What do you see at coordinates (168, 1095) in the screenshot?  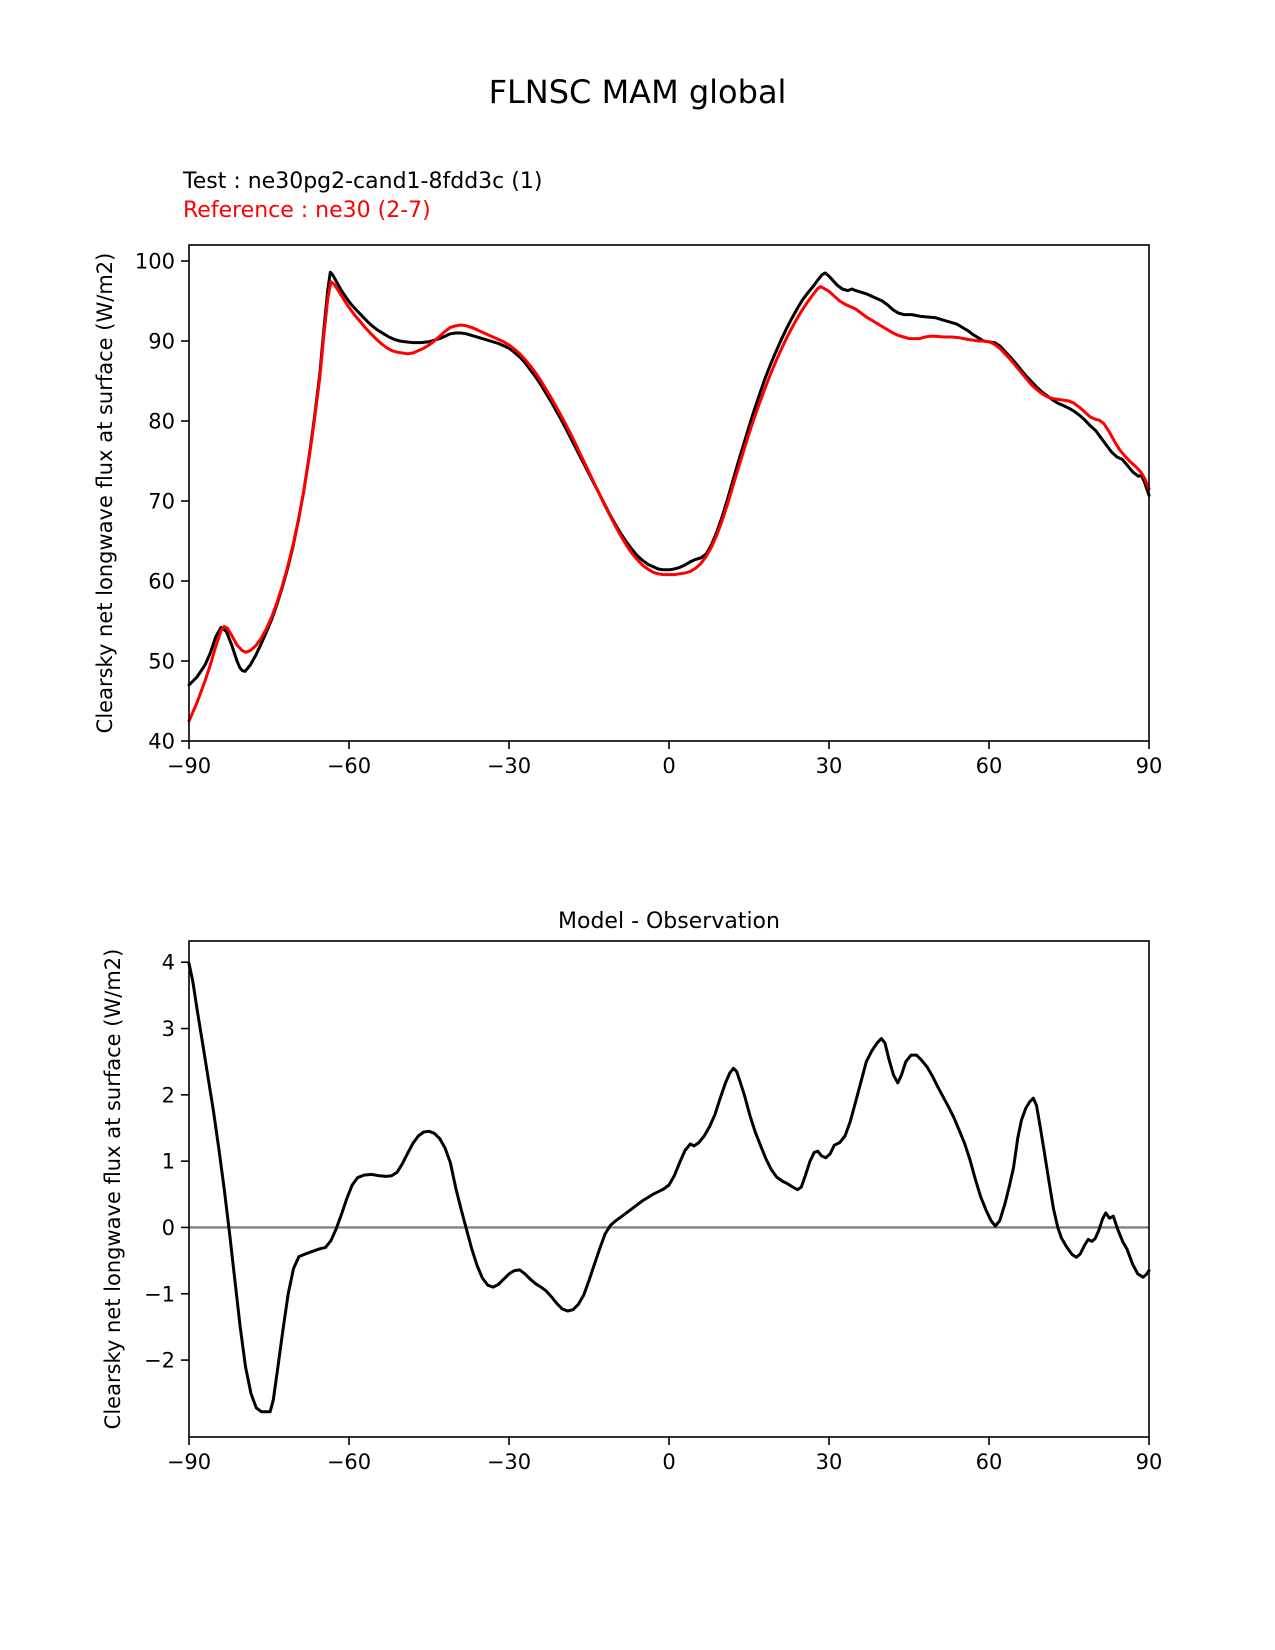 I see `y-tick-label: 2` at bounding box center [168, 1095].